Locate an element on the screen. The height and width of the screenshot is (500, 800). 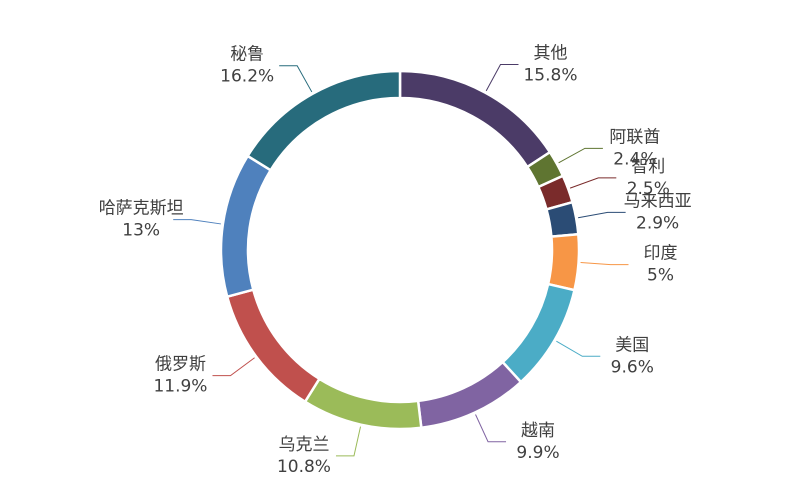
slice-label: 美国 is located at coordinates (632, 345).